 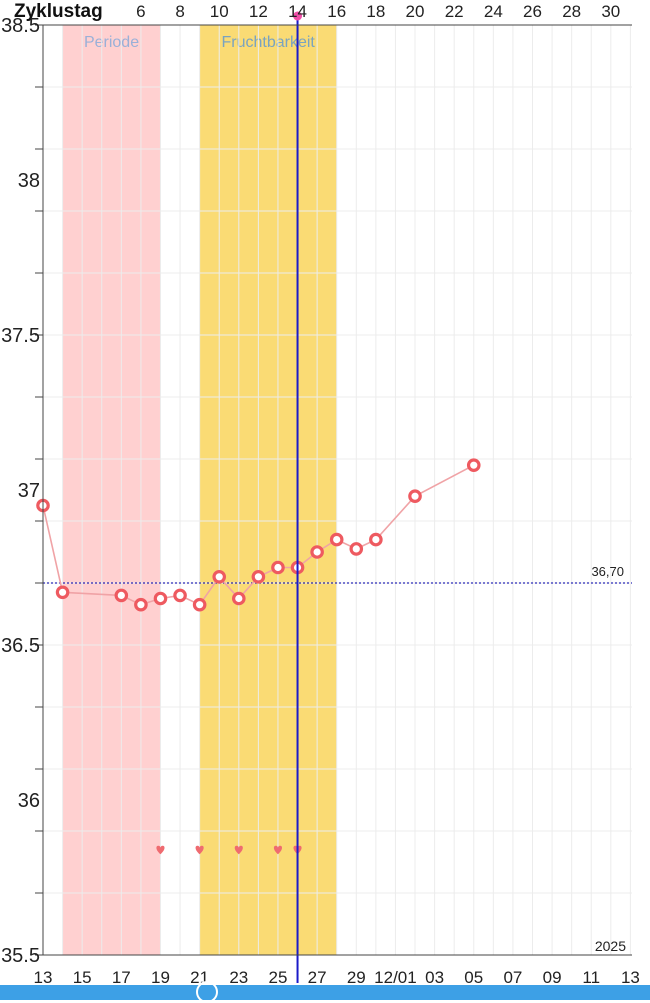 I want to click on series-group, so click(x=258, y=535).